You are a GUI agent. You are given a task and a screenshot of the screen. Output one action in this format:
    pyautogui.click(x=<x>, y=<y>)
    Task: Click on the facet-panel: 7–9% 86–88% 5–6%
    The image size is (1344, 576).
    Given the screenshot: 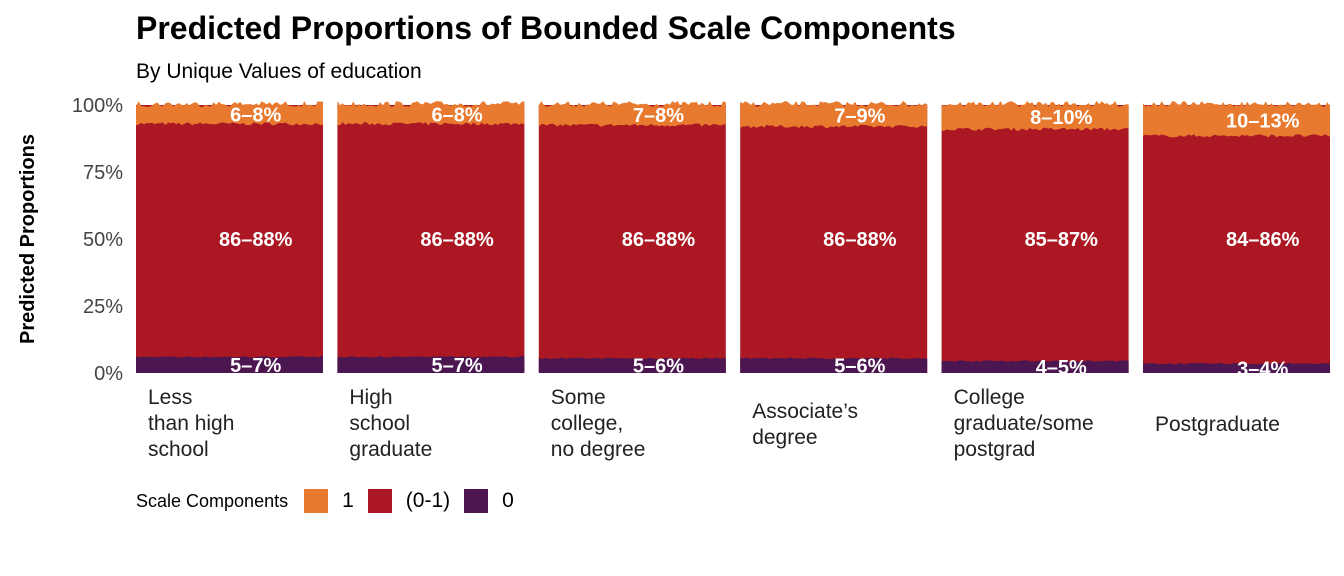 What is the action you would take?
    pyautogui.click(x=834, y=239)
    